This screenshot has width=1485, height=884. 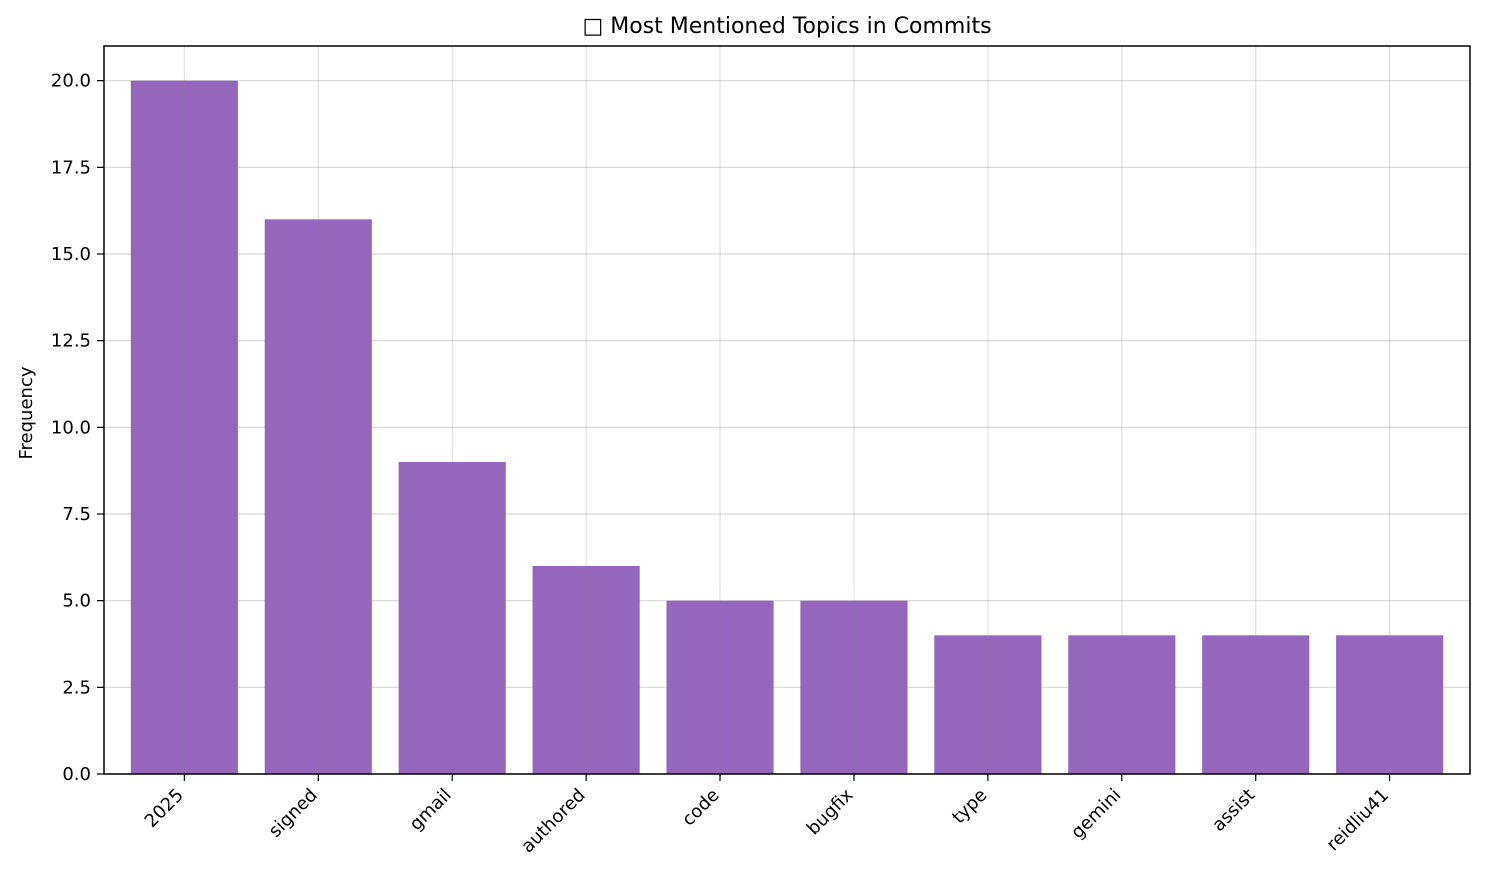 What do you see at coordinates (71, 341) in the screenshot?
I see `y-tick-label: 12.5` at bounding box center [71, 341].